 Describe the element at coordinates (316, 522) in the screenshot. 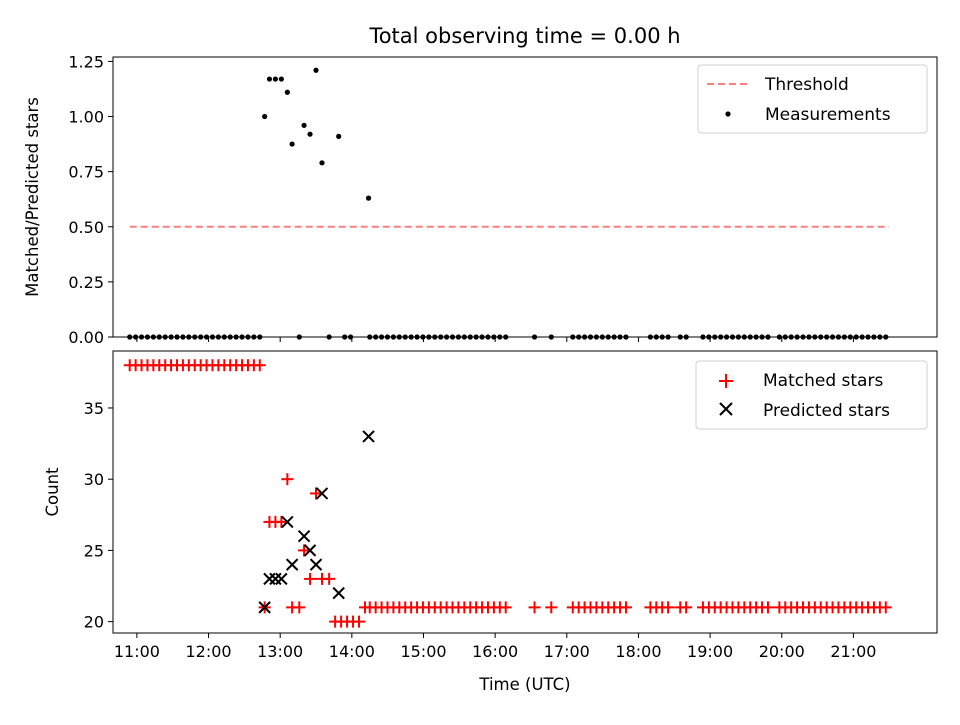

I see `predicted-stars-layer` at that location.